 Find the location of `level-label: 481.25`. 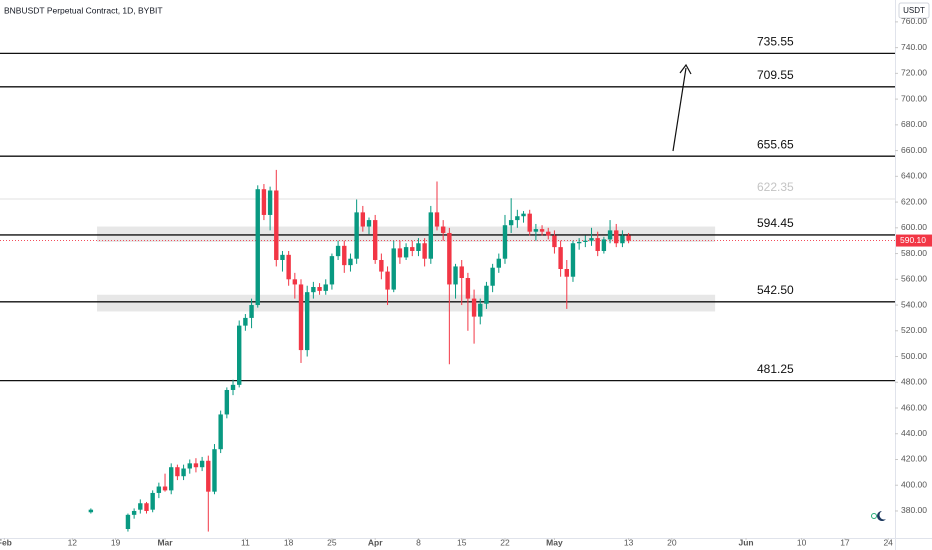

level-label: 481.25 is located at coordinates (775, 369).